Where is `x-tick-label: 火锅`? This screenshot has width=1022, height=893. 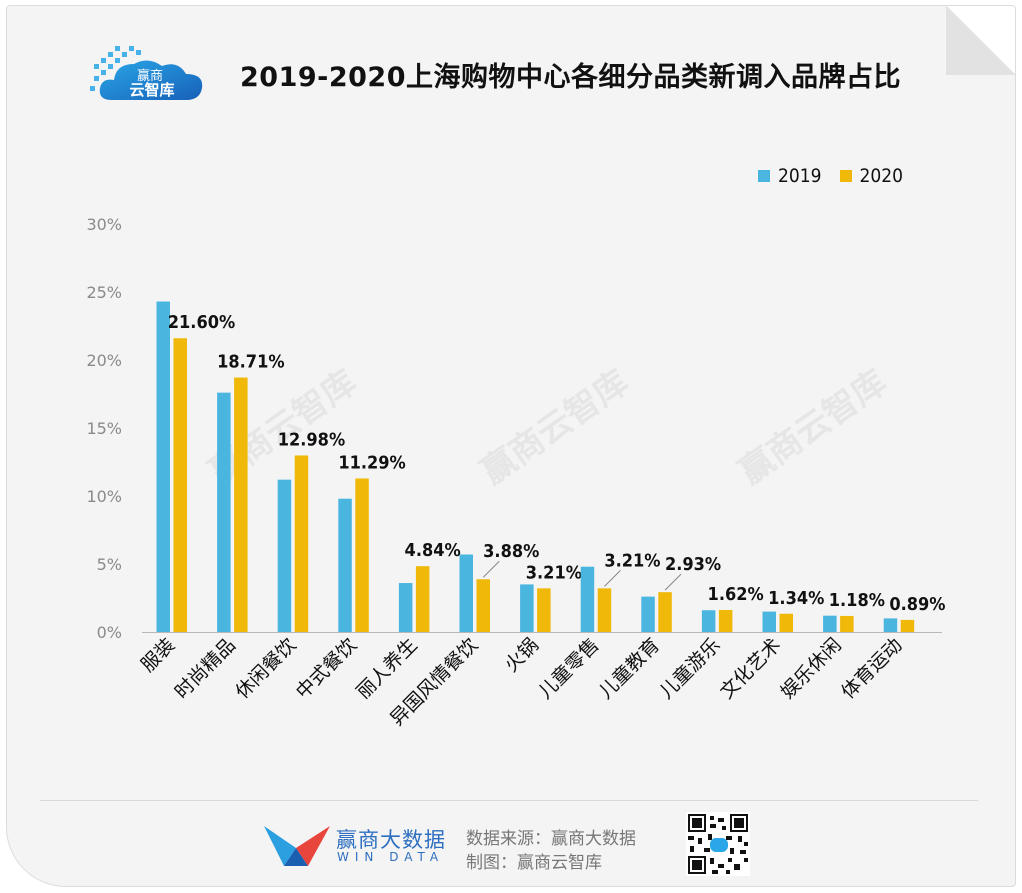 x-tick-label: 火锅 is located at coordinates (521, 655).